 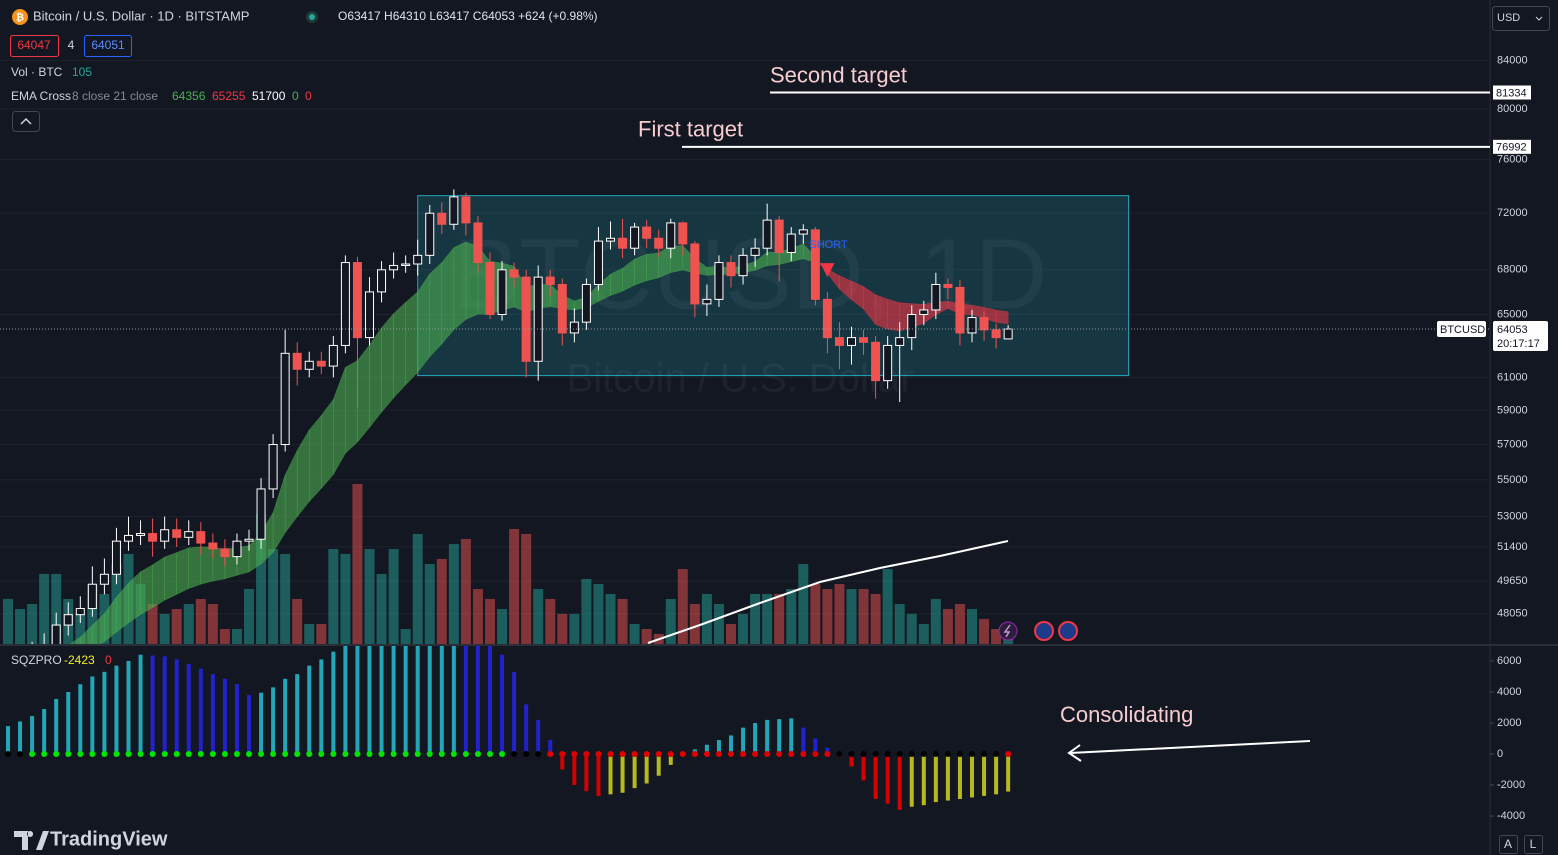 I want to click on y-tick-label: 76000, so click(x=1512, y=160).